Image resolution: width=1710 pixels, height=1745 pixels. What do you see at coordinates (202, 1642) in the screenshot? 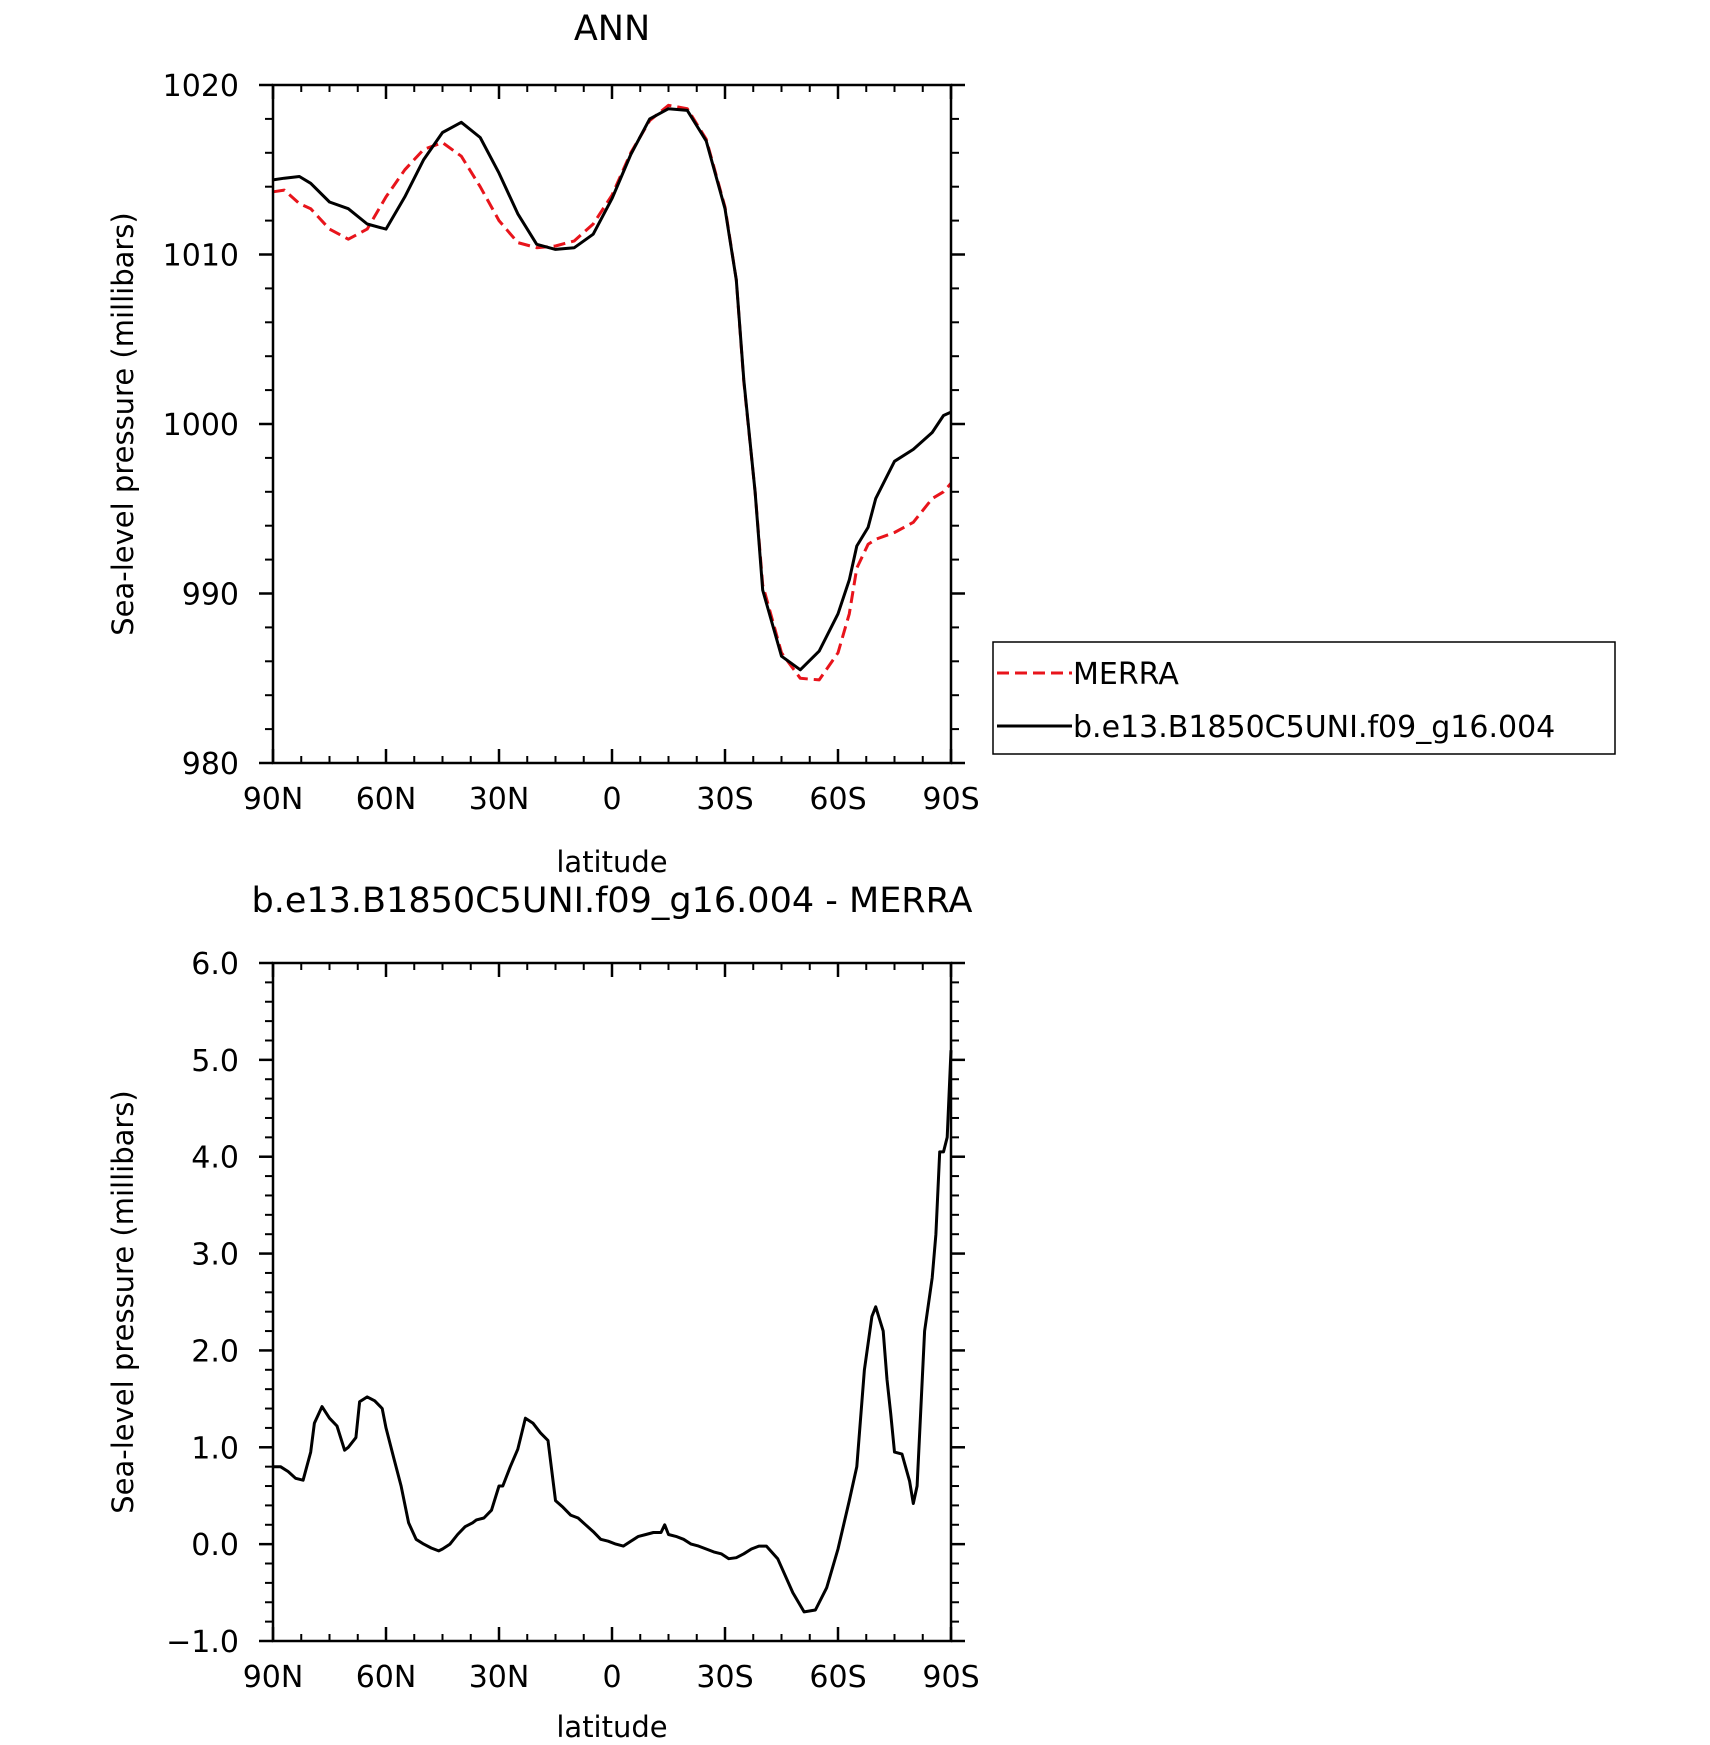
I see `y-tick-label: −1.0` at bounding box center [202, 1642].